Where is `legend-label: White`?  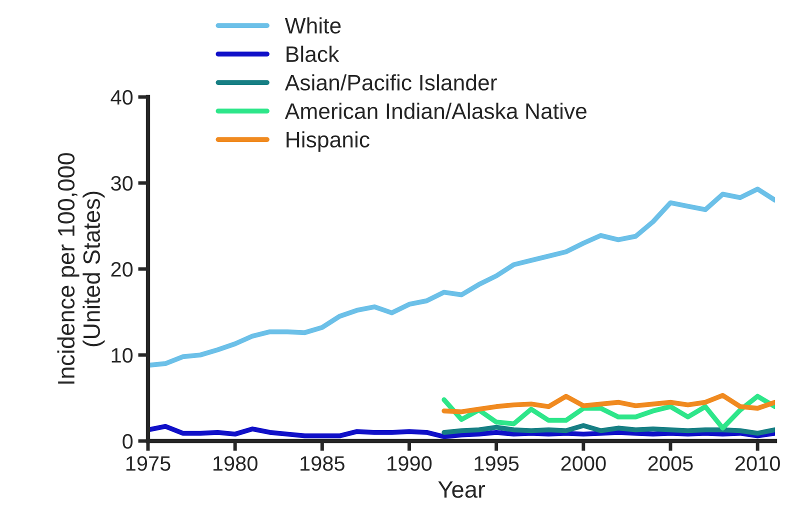 legend-label: White is located at coordinates (312, 25).